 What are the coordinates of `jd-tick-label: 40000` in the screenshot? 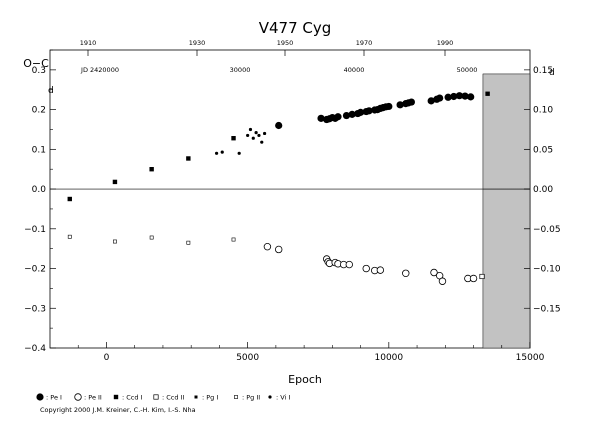 It's located at (354, 70).